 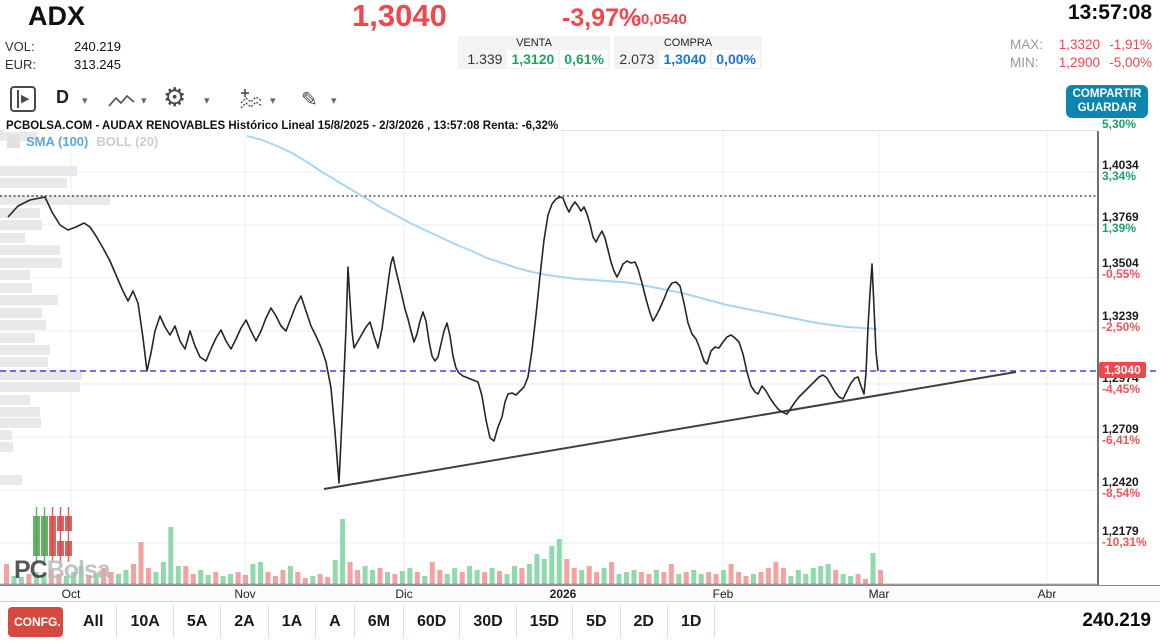 I want to click on x-axis-label-abr: Abr, so click(x=1047, y=594).